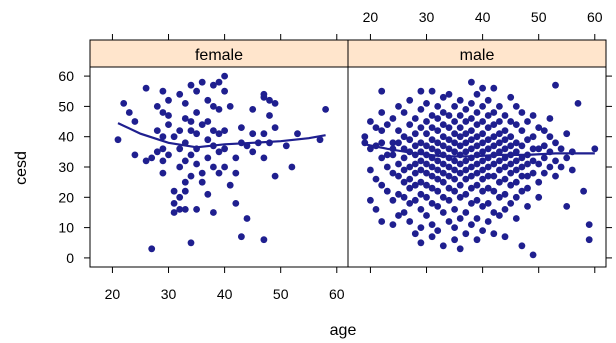 This screenshot has width=616, height=343. Describe the element at coordinates (281, 294) in the screenshot. I see `x-tick-label: 50` at that location.